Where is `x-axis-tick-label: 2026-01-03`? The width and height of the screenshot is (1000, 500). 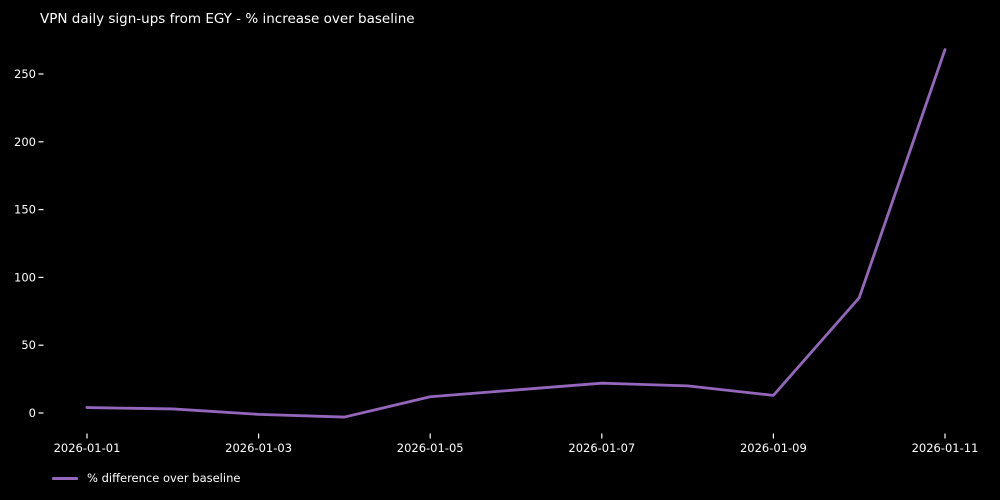 x-axis-tick-label: 2026-01-03 is located at coordinates (258, 448).